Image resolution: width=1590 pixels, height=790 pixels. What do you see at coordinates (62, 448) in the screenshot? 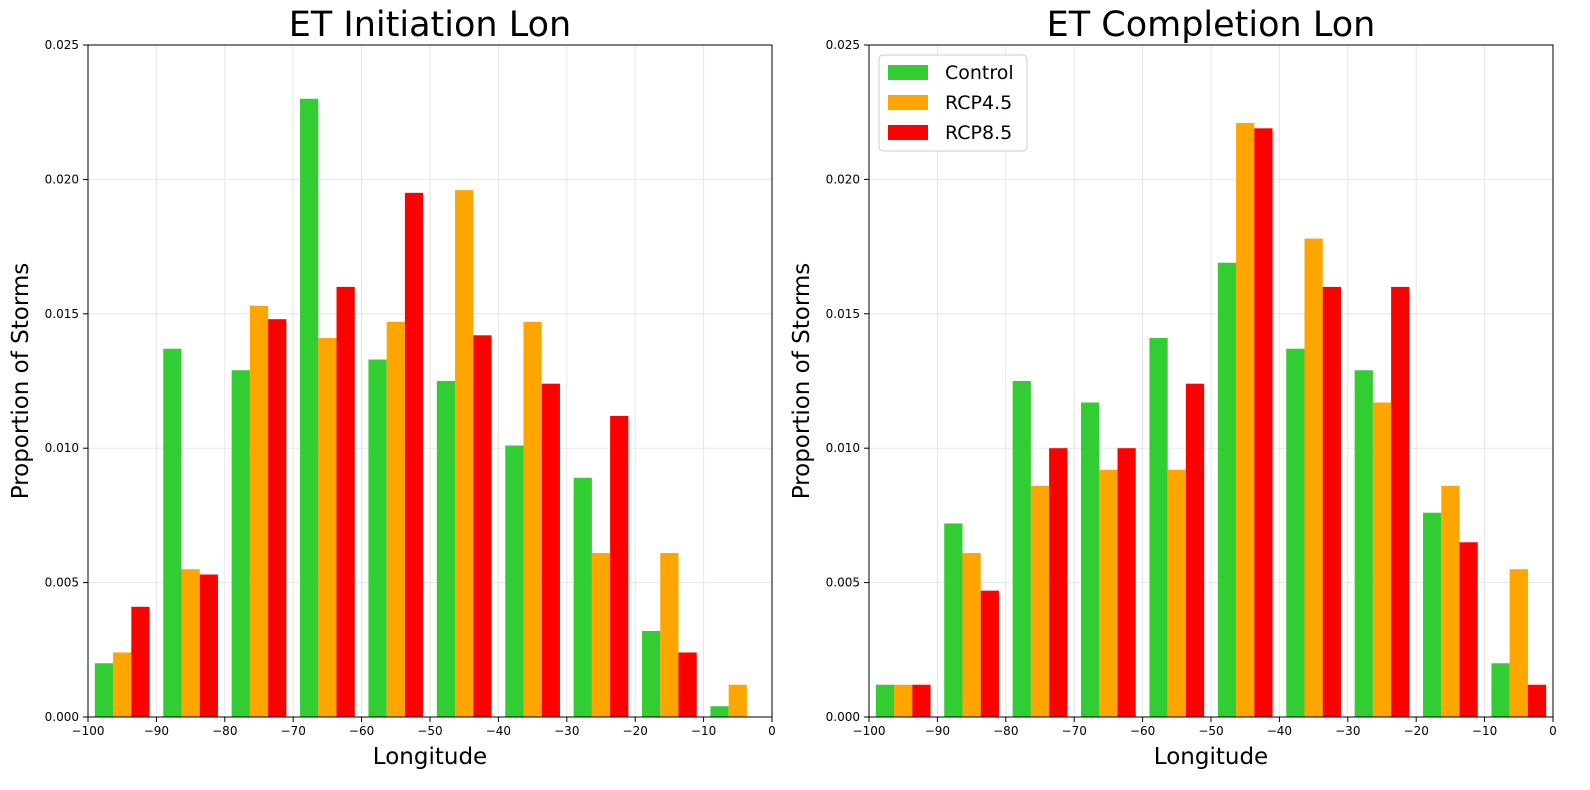
I see `y-tick-label: 0.010` at bounding box center [62, 448].